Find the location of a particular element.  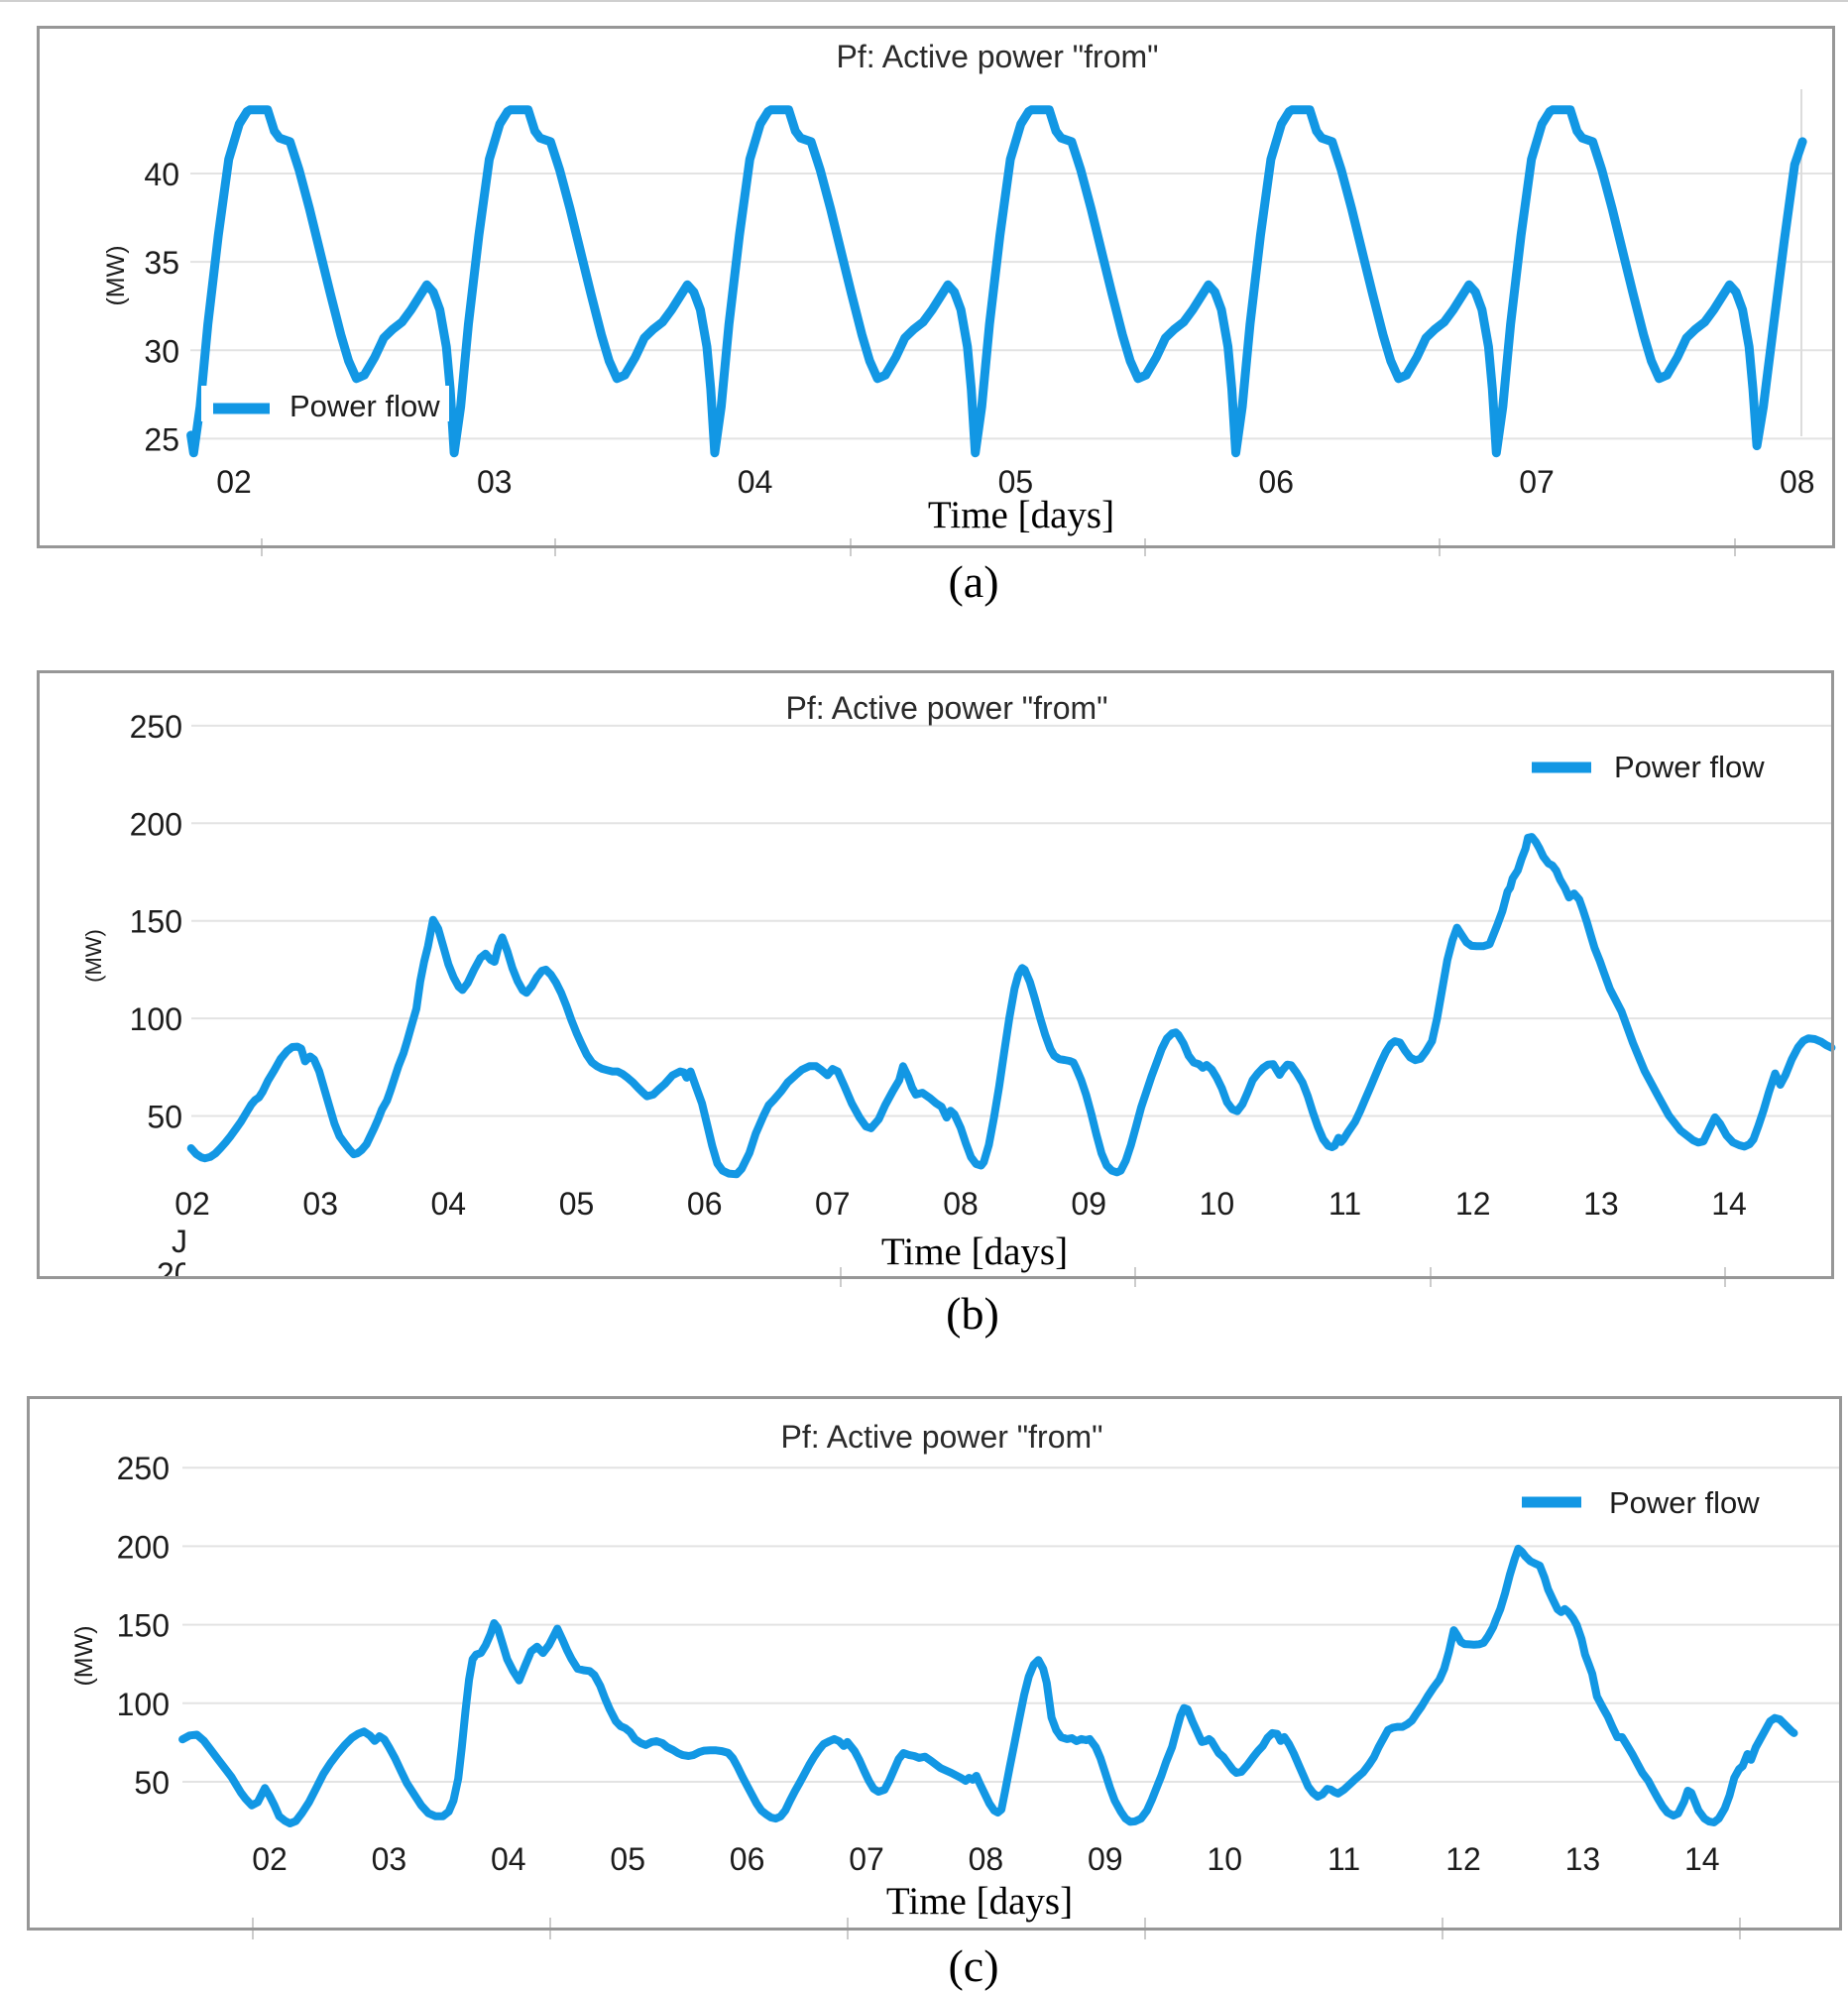

svg-text: 40 is located at coordinates (161, 174).